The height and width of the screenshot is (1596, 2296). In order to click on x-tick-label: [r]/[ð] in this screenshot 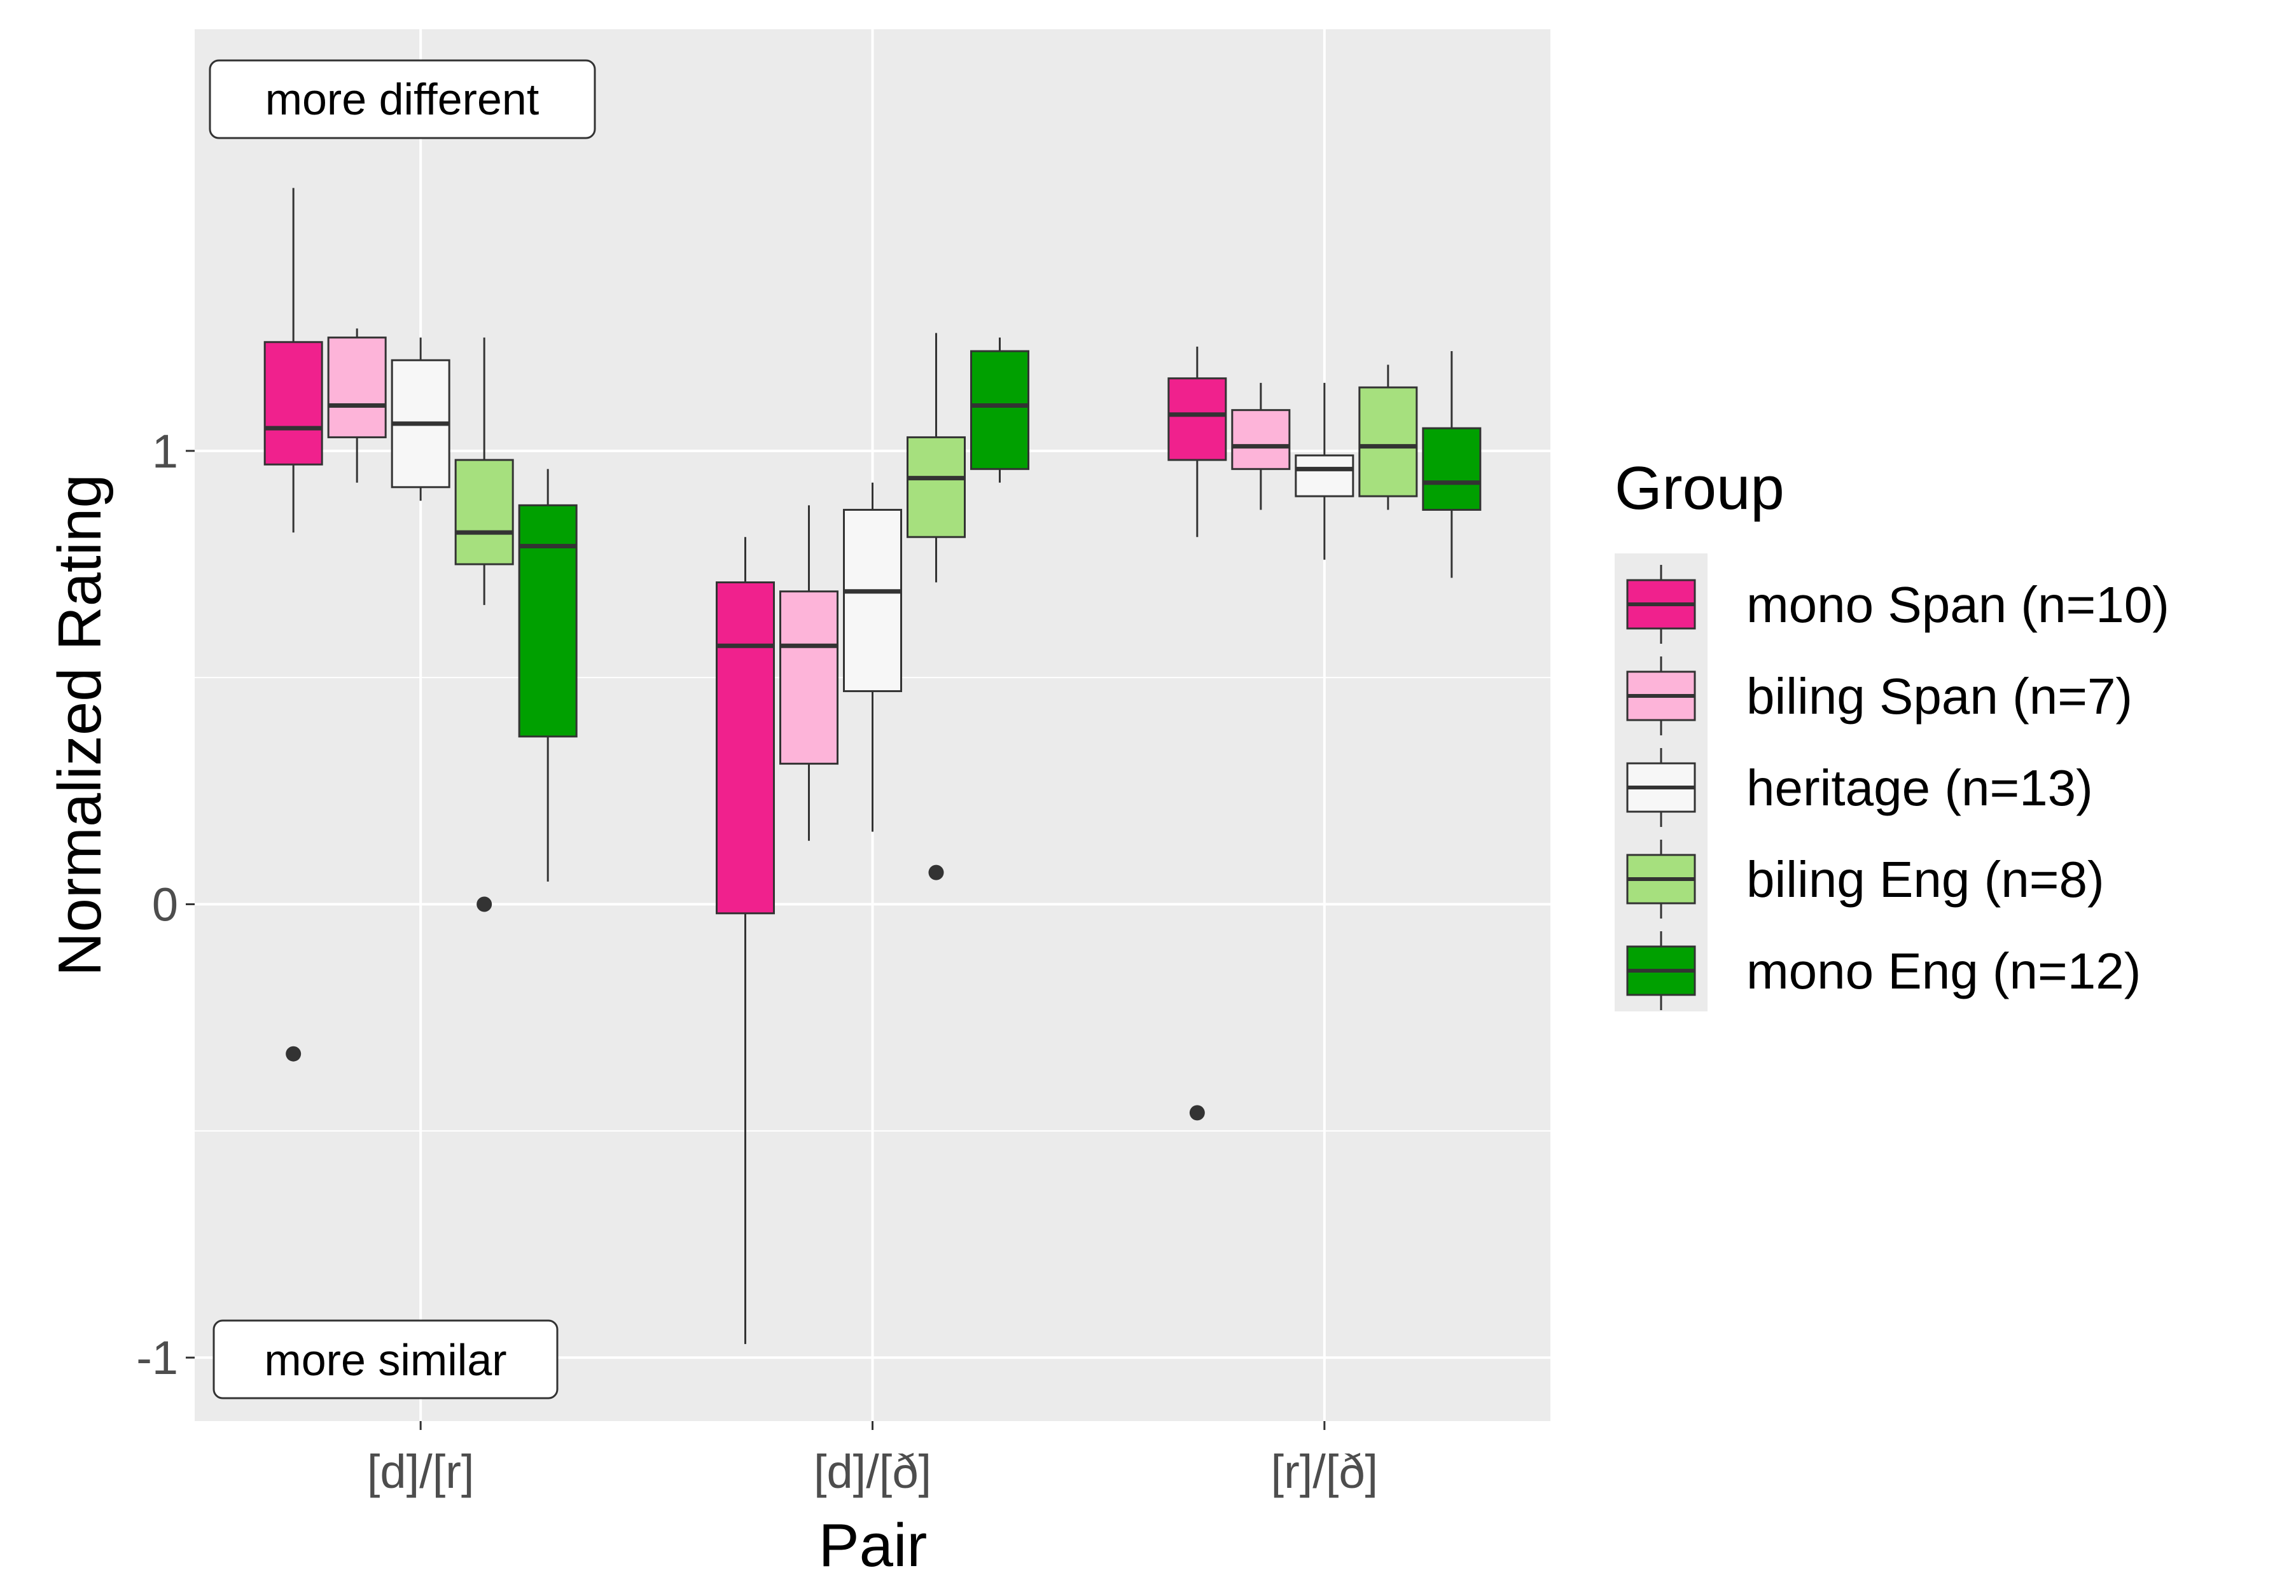, I will do `click(1325, 1471)`.